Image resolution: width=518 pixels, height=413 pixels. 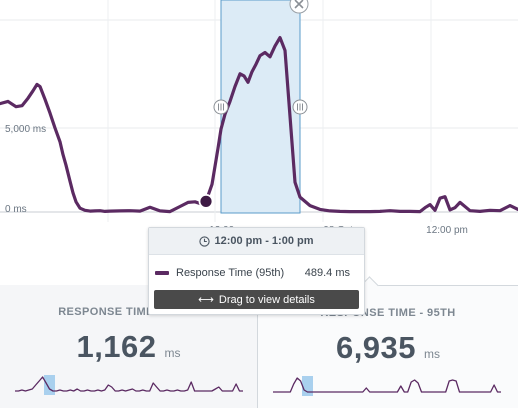 What do you see at coordinates (299, 7) in the screenshot?
I see `close-selection-icon` at bounding box center [299, 7].